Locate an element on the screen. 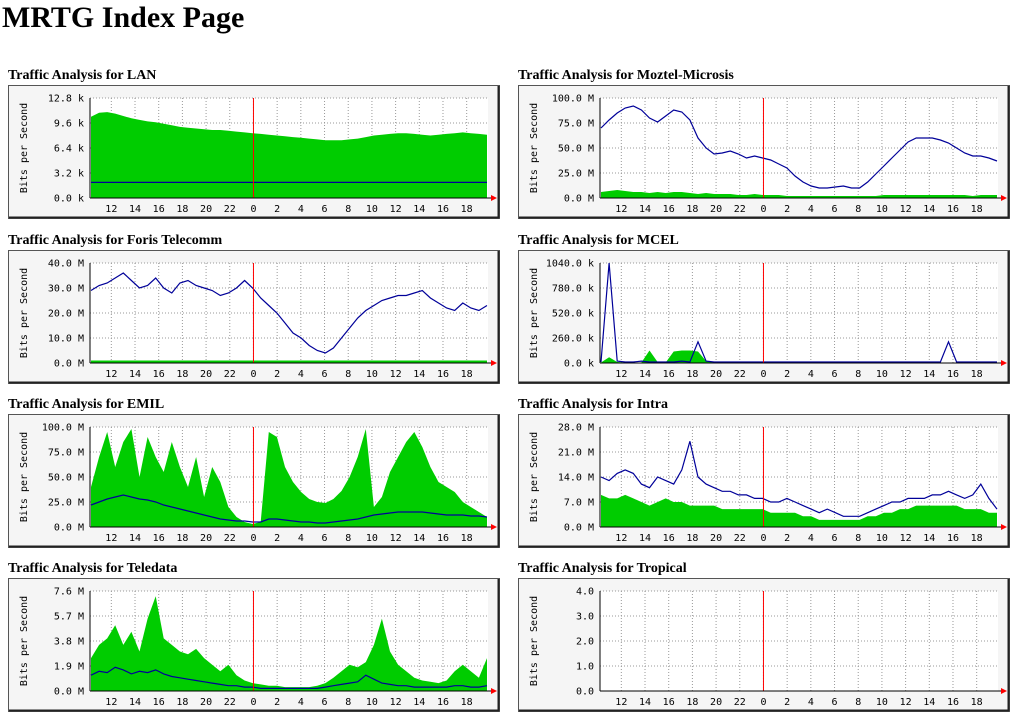 This screenshot has width=1023, height=712. y-tick-label: 28.0 M is located at coordinates (576, 428).